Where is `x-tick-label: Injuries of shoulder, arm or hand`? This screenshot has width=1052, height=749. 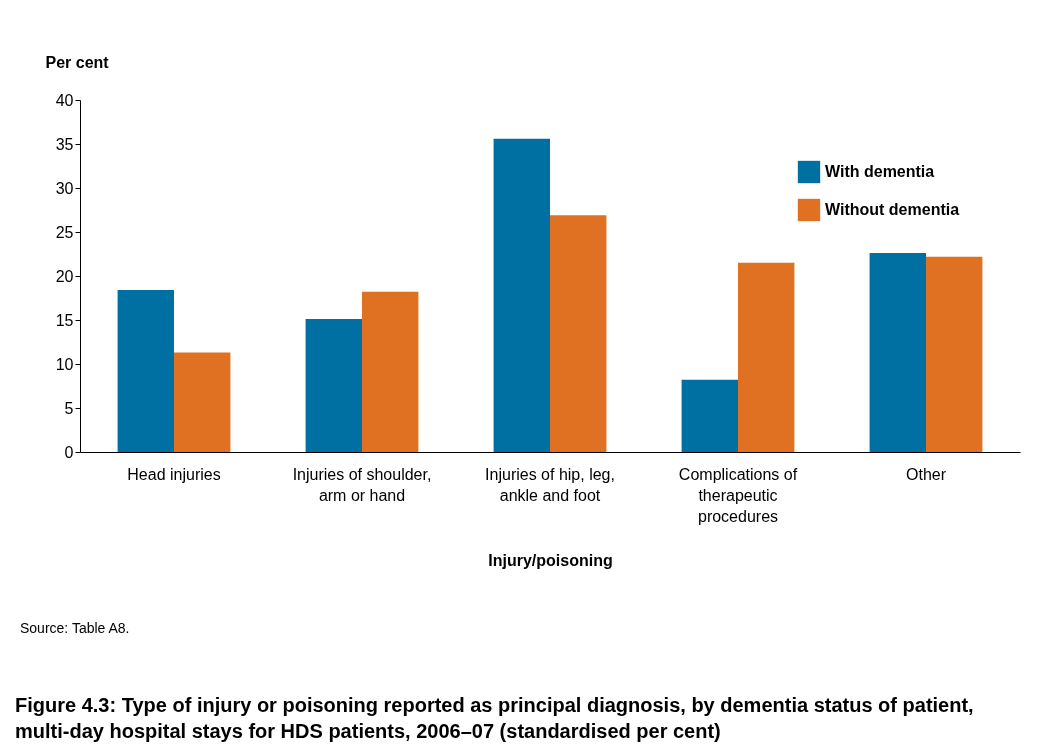
x-tick-label: Injuries of shoulder, arm or hand is located at coordinates (362, 484).